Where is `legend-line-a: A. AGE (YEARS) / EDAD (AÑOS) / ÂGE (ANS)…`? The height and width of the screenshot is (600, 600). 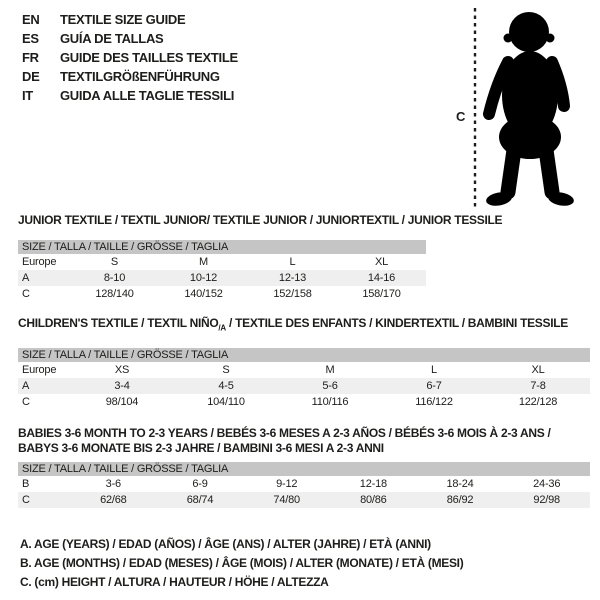
legend-line-a: A. AGE (YEARS) / EDAD (AÑOS) / ÂGE (ANS)… is located at coordinates (225, 544).